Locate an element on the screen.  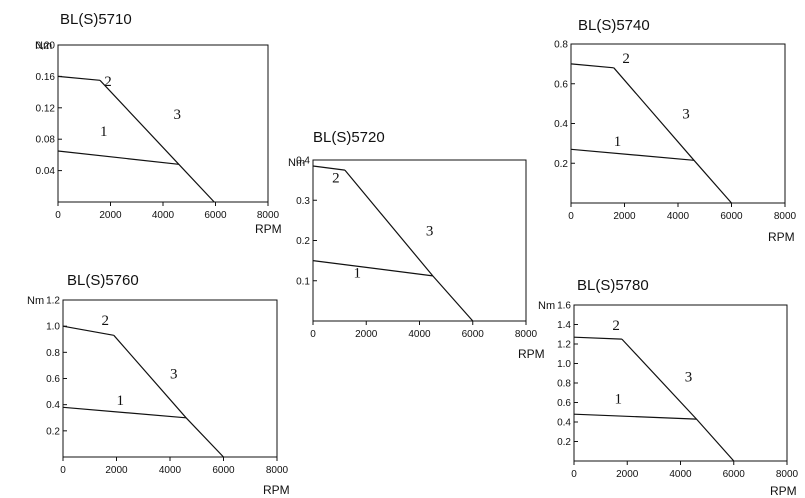
y-tick-label: 0.08 is located at coordinates (46, 140).